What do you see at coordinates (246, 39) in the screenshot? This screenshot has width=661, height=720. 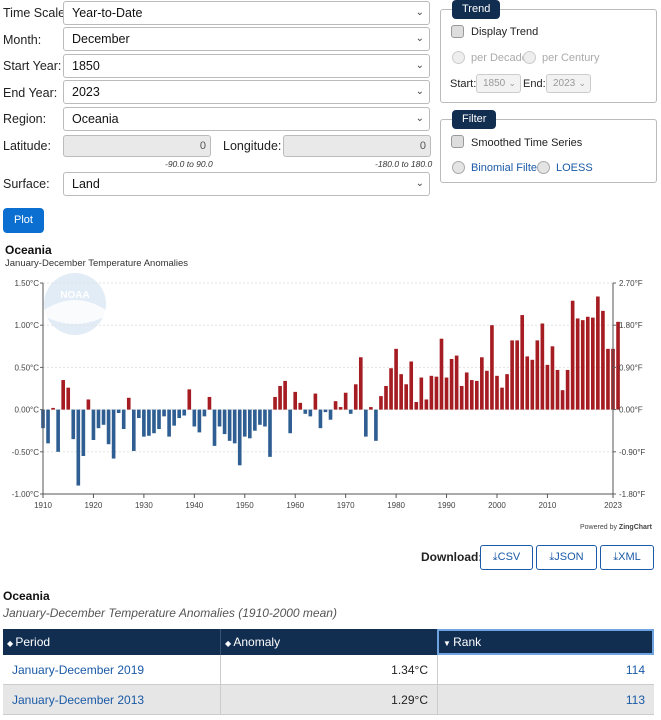 I see `month-select: December ⌄` at bounding box center [246, 39].